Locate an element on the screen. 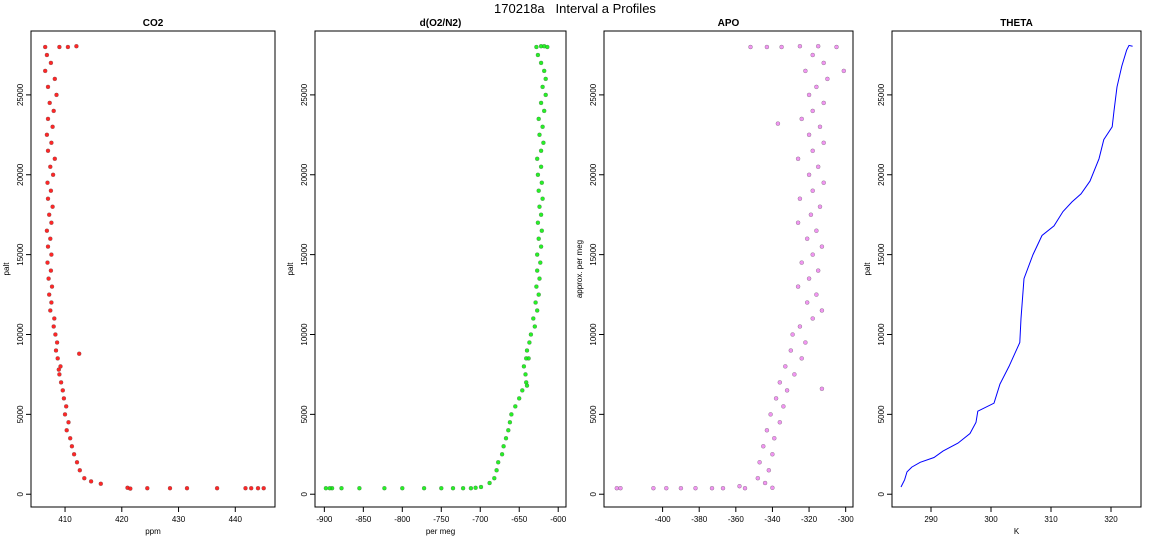  x-tick-label: 430 is located at coordinates (179, 519).